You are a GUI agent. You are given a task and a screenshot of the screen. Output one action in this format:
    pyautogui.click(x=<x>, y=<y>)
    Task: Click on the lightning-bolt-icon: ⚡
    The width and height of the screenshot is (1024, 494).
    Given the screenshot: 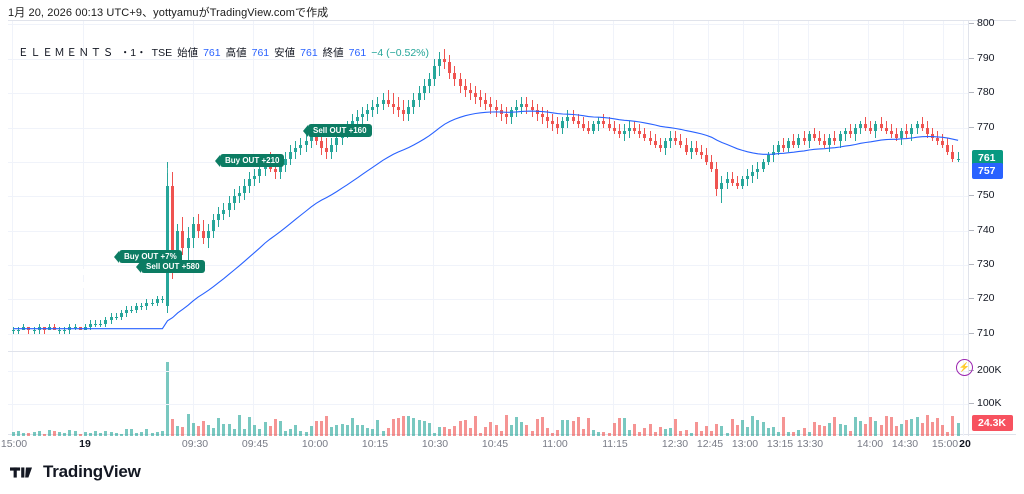 What is the action you would take?
    pyautogui.click(x=964, y=367)
    